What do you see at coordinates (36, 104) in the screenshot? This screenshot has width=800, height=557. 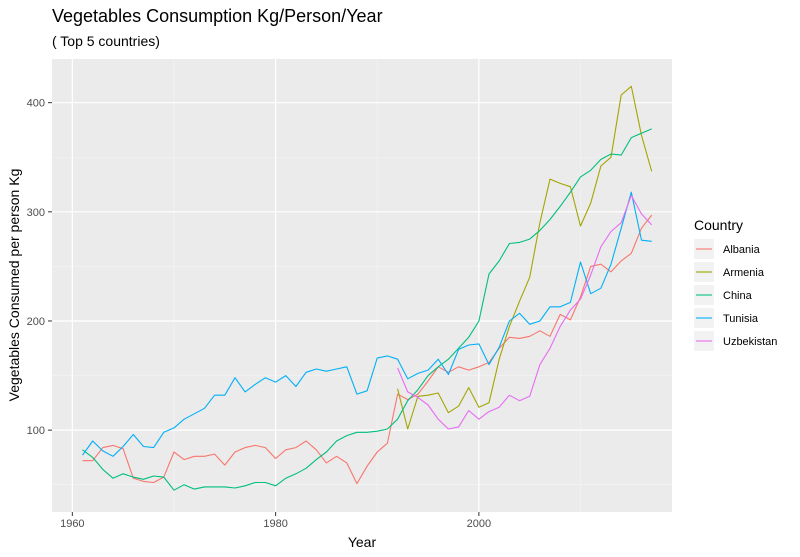 I see `y-tick-label: 400` at bounding box center [36, 104].